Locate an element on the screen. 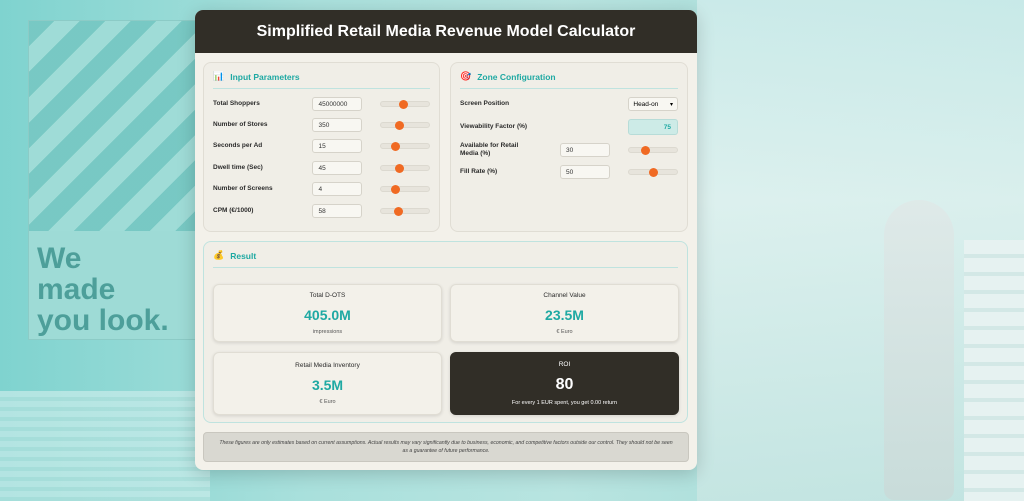 The width and height of the screenshot is (1024, 501). field-cpm: CPM (€/1000) 58 is located at coordinates (321, 211).